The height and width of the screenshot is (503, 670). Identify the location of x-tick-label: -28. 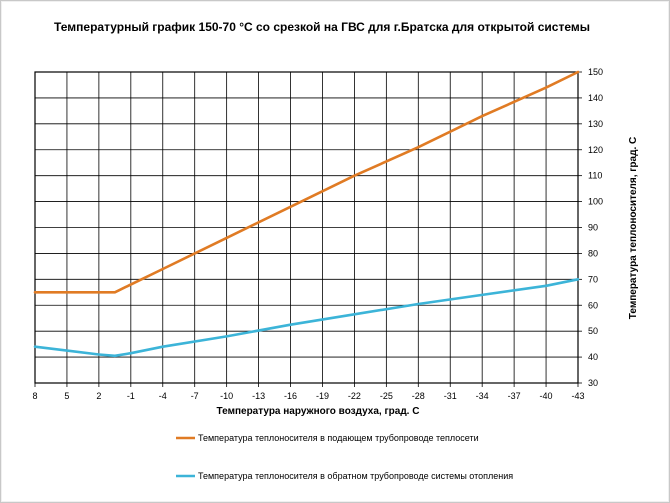
(418, 396).